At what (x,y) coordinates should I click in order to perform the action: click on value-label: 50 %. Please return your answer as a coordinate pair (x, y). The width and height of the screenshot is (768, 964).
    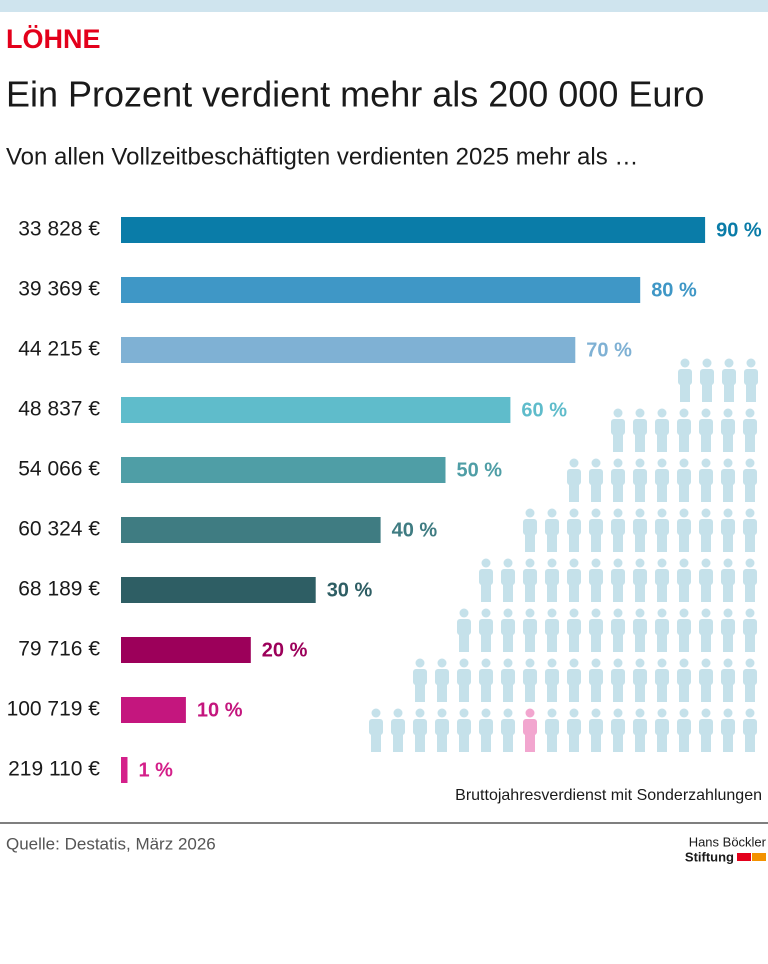
    Looking at the image, I should click on (480, 470).